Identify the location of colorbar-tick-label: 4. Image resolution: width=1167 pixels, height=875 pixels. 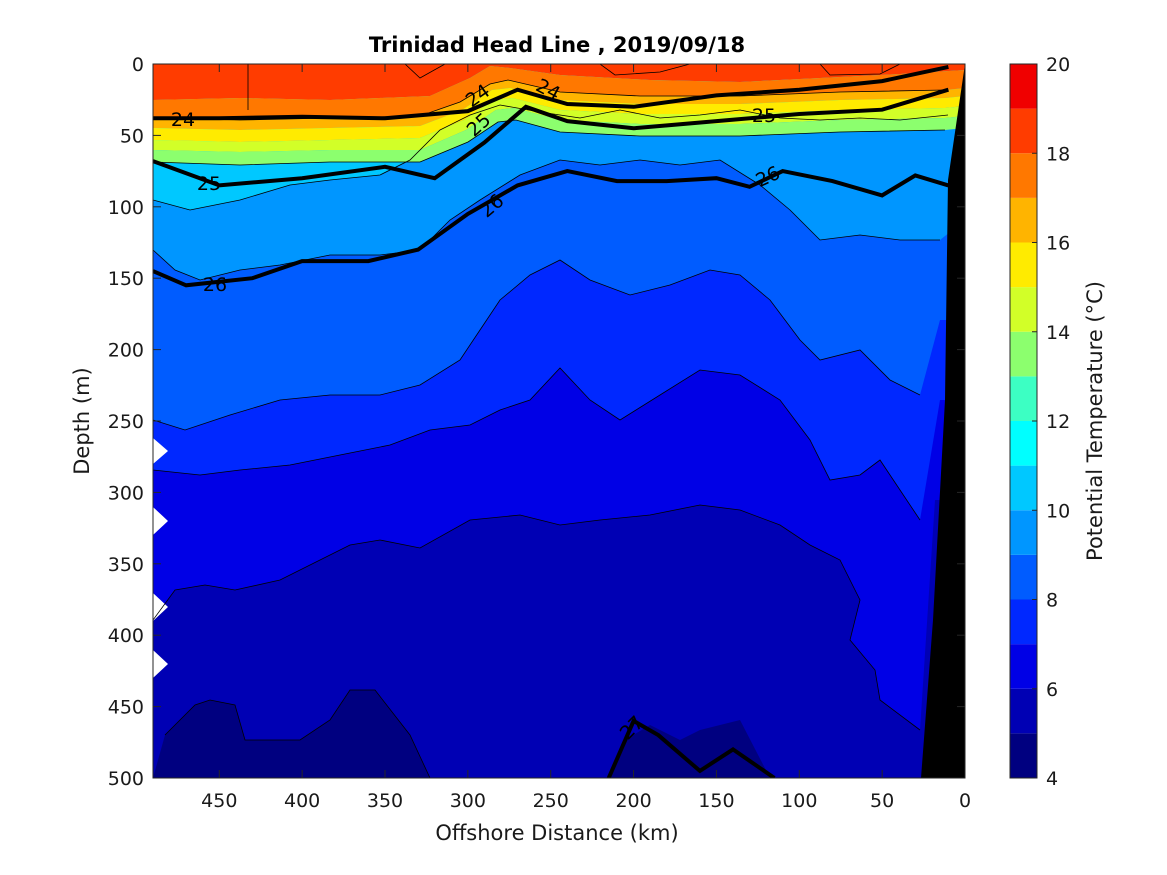
(1052, 779).